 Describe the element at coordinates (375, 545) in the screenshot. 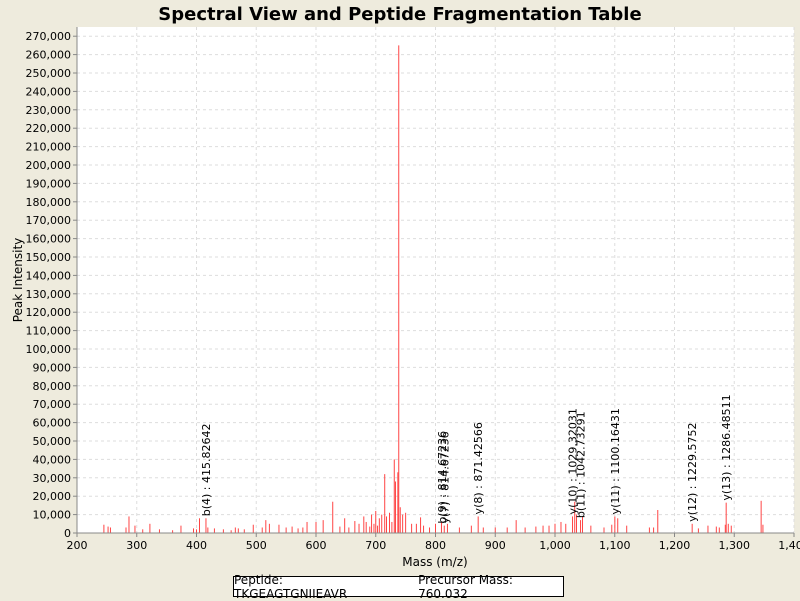

I see `x-tick-label: 700` at that location.